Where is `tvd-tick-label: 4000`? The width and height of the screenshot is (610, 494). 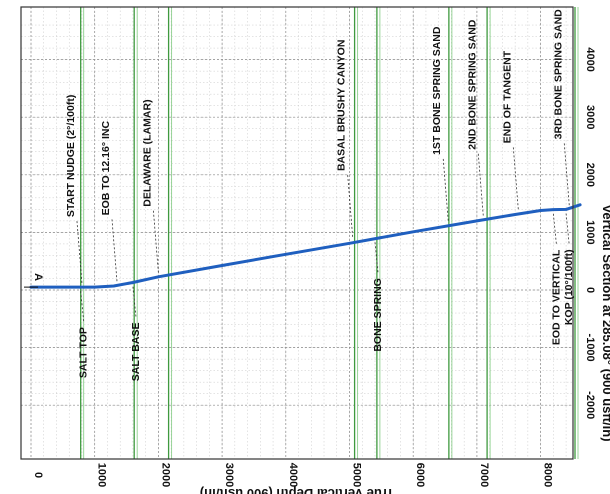 tvd-tick-label: 4000 is located at coordinates (293, 475).